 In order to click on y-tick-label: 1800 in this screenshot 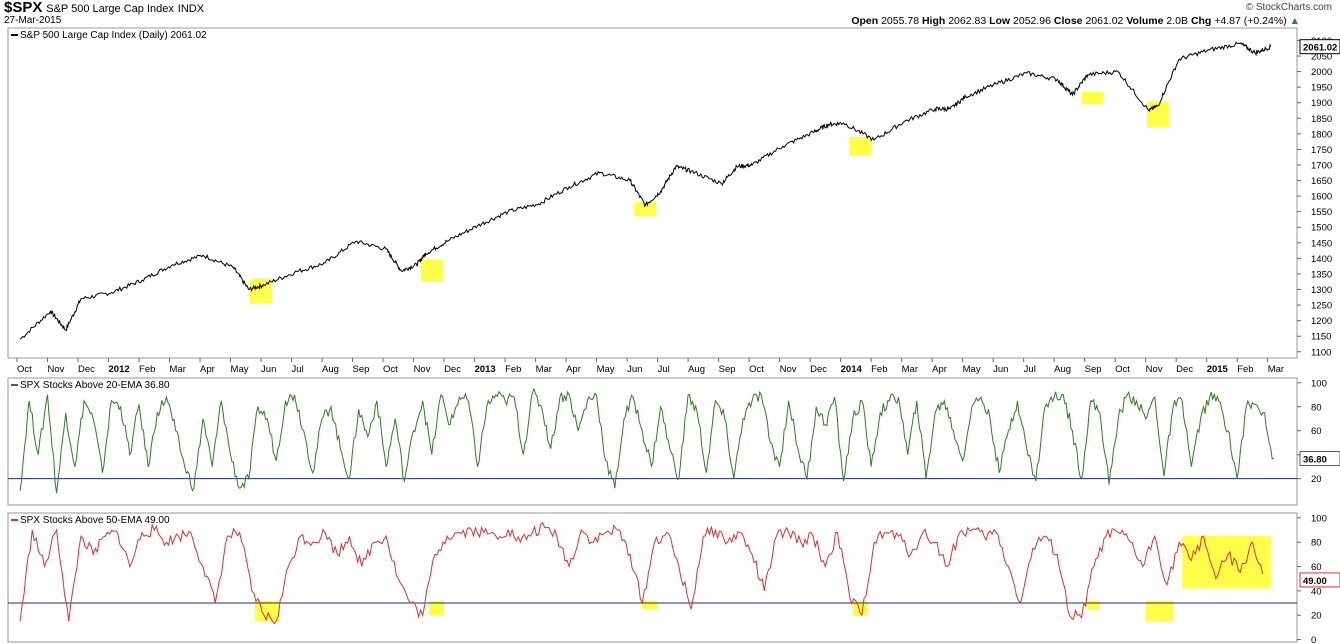, I will do `click(1321, 134)`.